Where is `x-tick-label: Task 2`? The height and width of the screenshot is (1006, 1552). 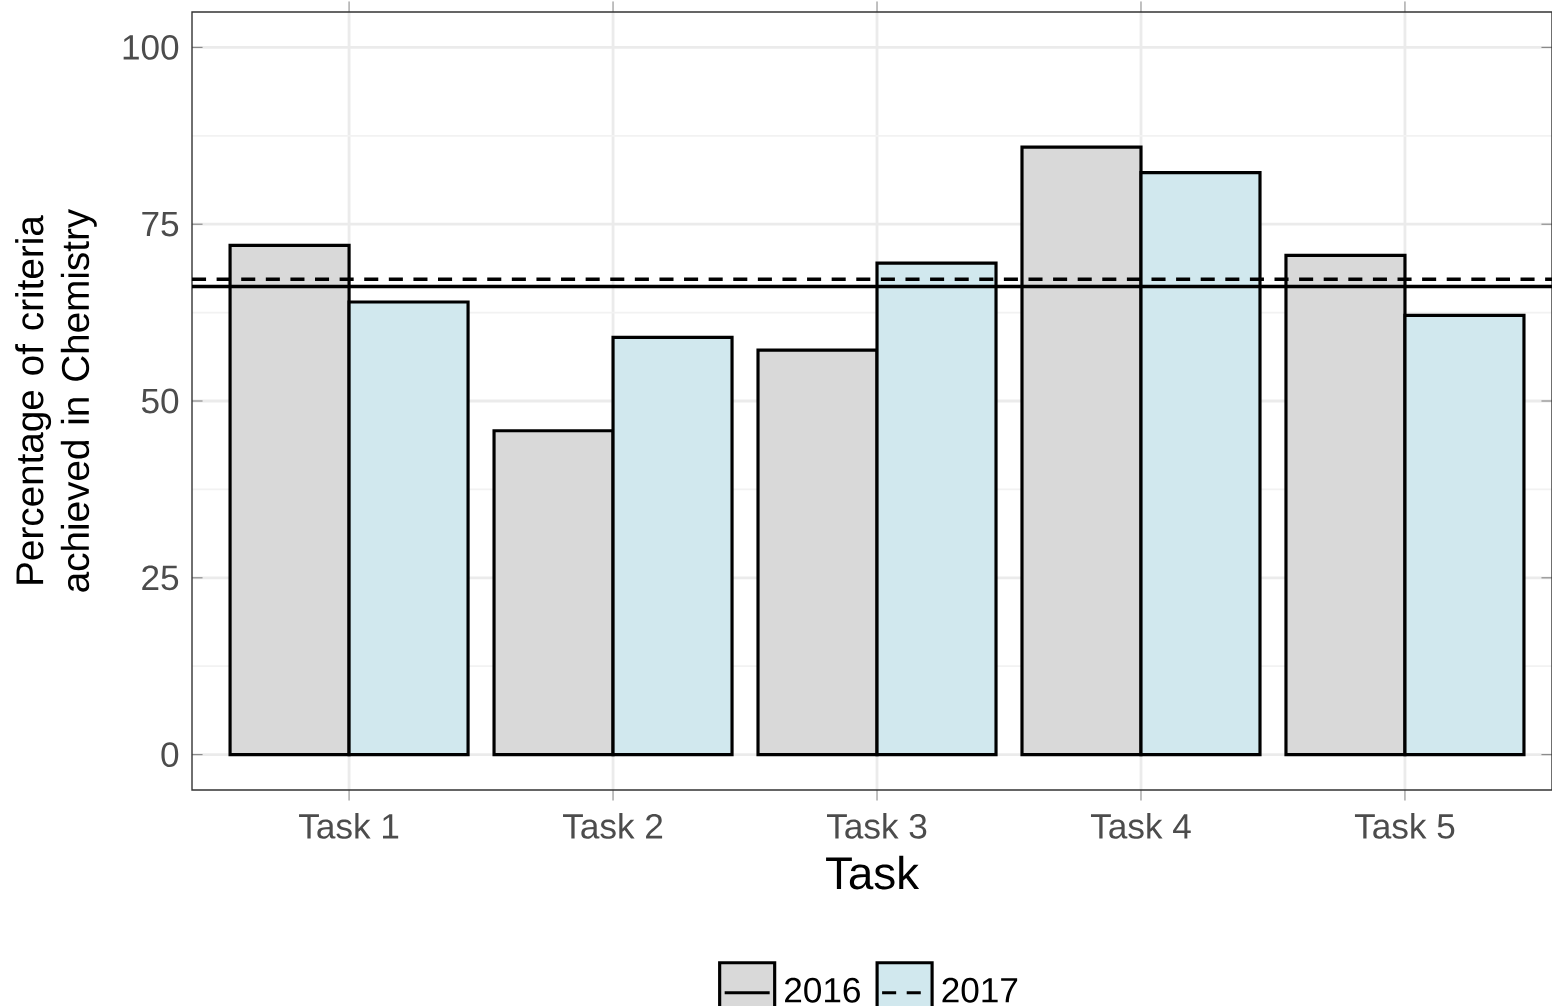
x-tick-label: Task 2 is located at coordinates (613, 825).